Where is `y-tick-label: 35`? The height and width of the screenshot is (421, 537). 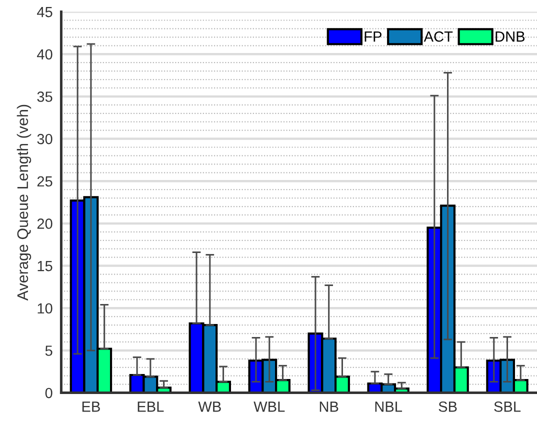
y-tick-label: 35 is located at coordinates (44, 97).